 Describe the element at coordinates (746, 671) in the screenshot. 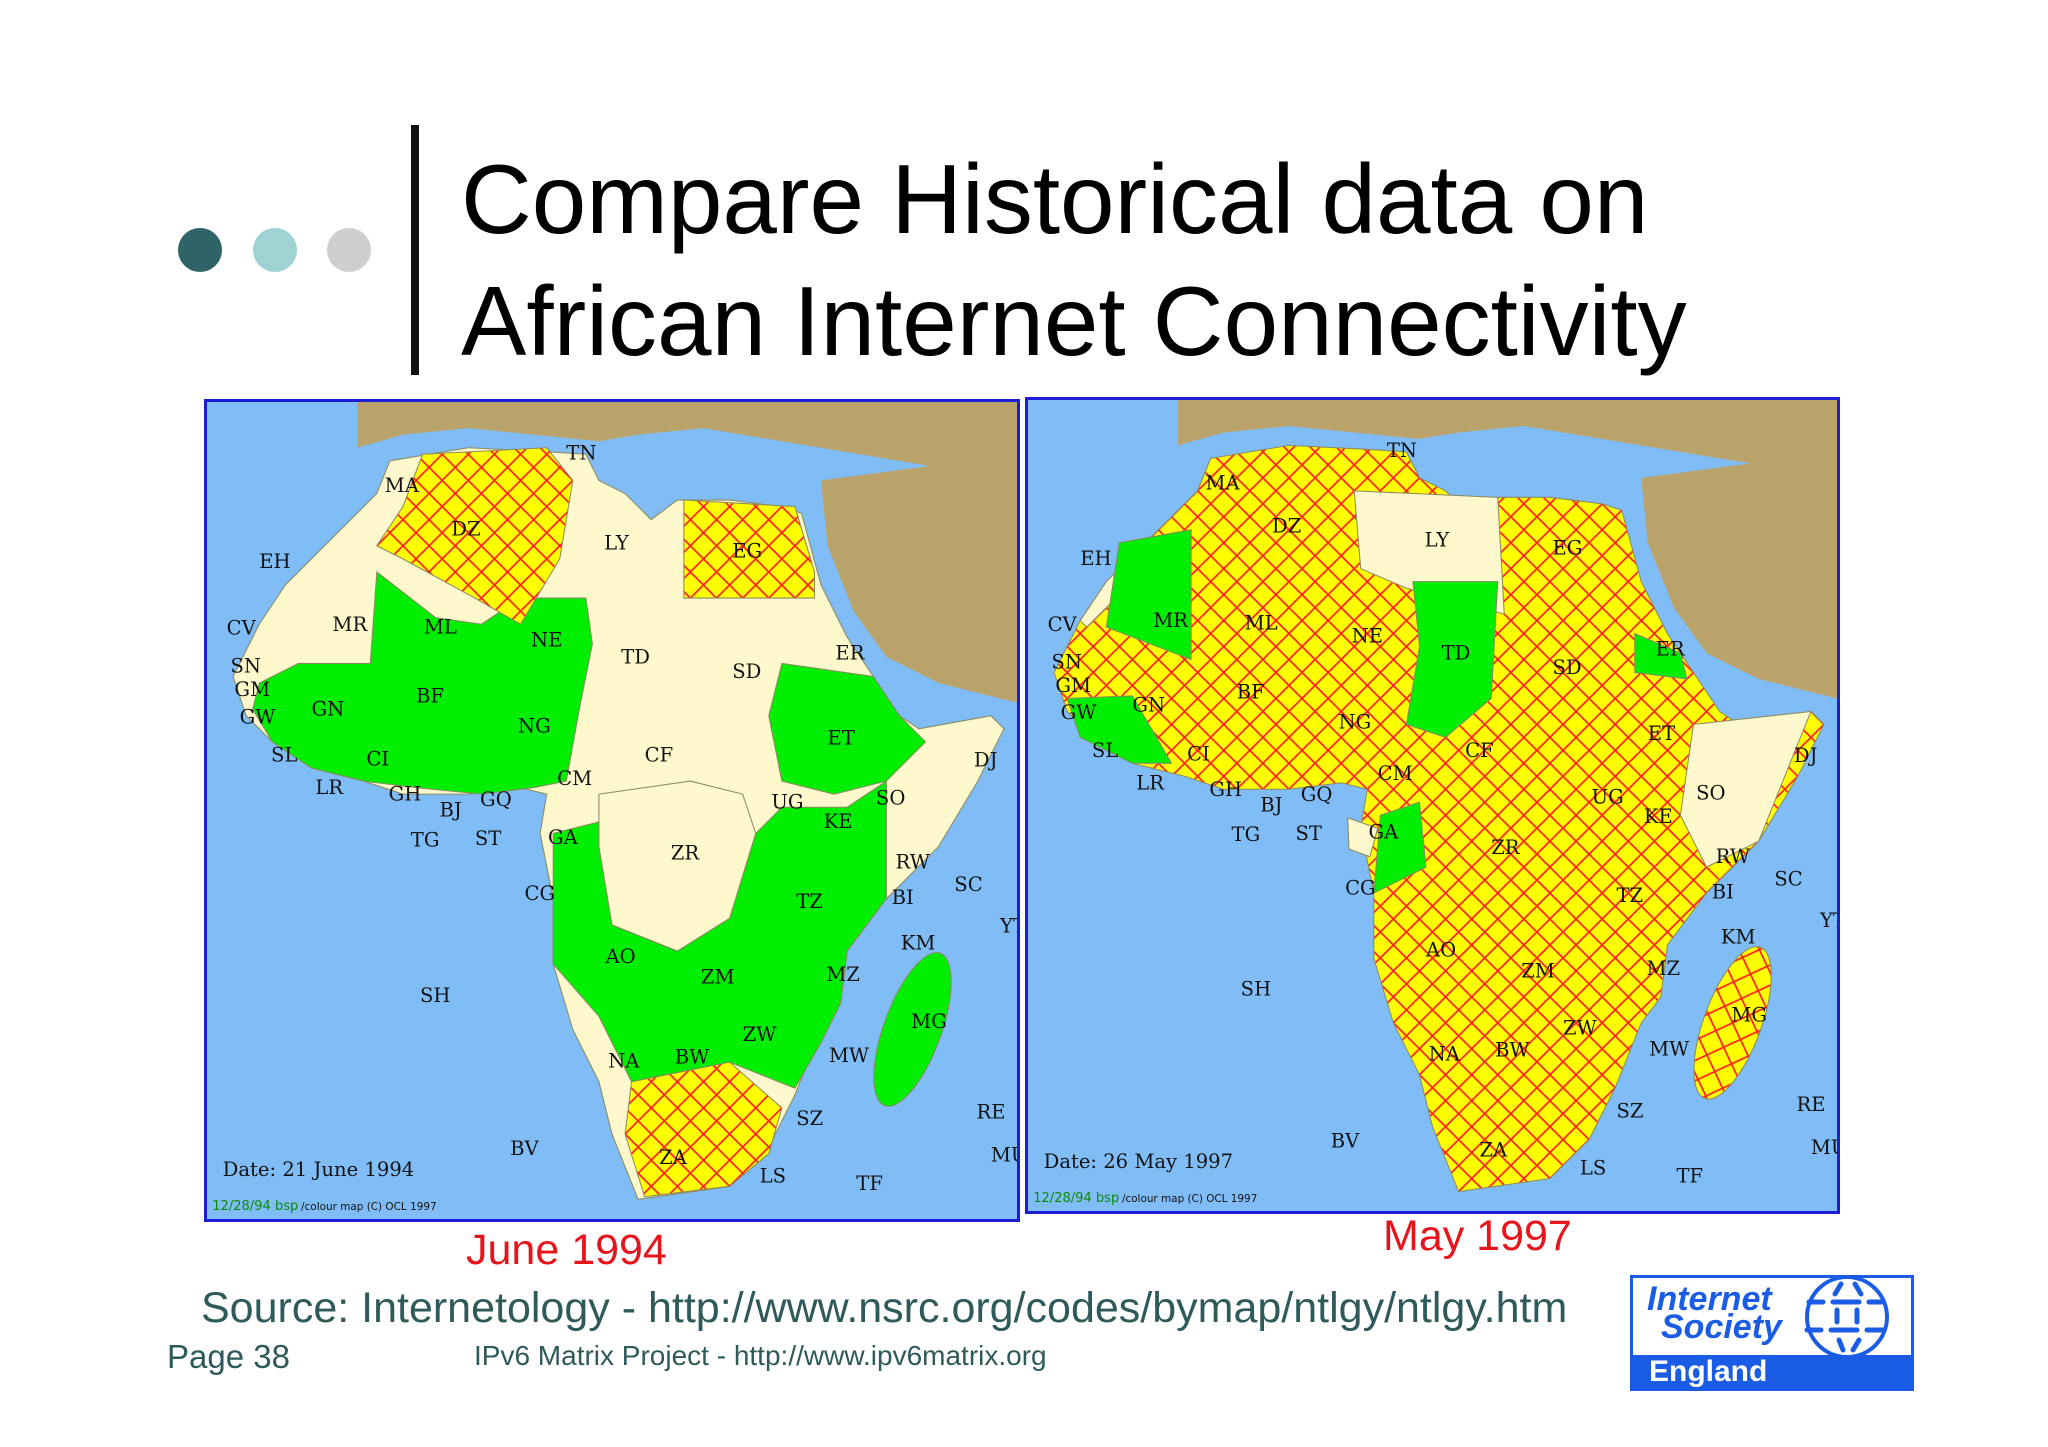

I see `country-label-sd: SD` at that location.